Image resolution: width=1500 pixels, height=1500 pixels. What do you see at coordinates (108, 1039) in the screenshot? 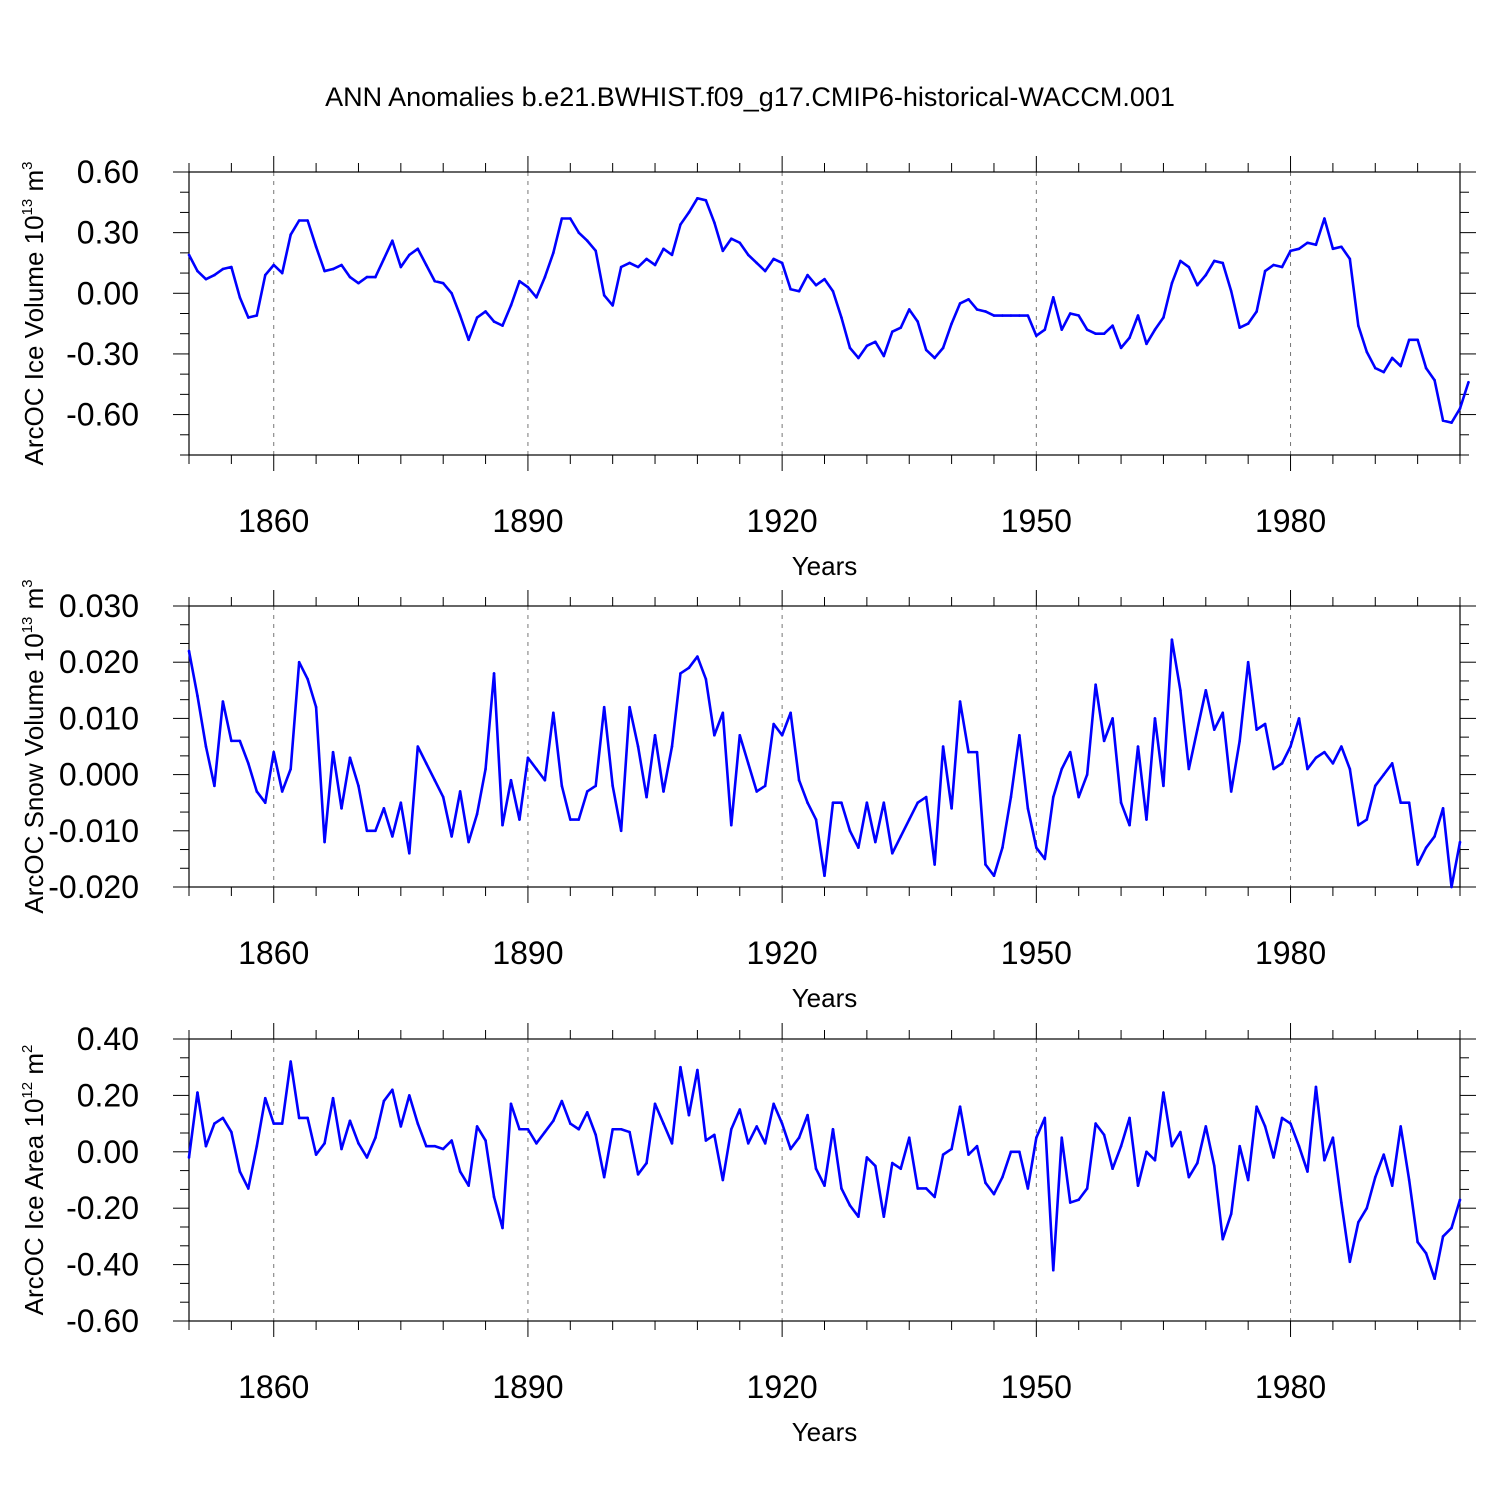
I see `y-tick-label: 0.40` at bounding box center [108, 1039].